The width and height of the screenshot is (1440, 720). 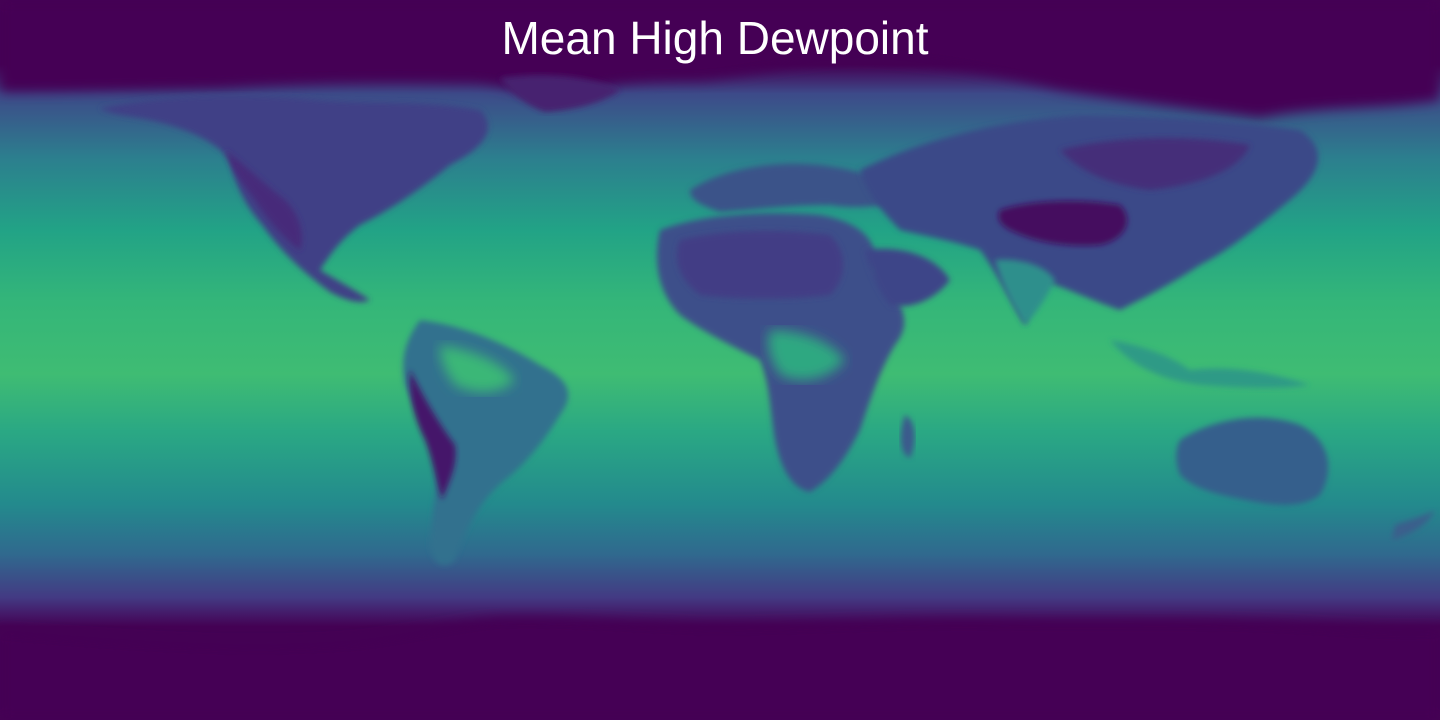 What do you see at coordinates (907, 277) in the screenshot?
I see `arabian-peninsula` at bounding box center [907, 277].